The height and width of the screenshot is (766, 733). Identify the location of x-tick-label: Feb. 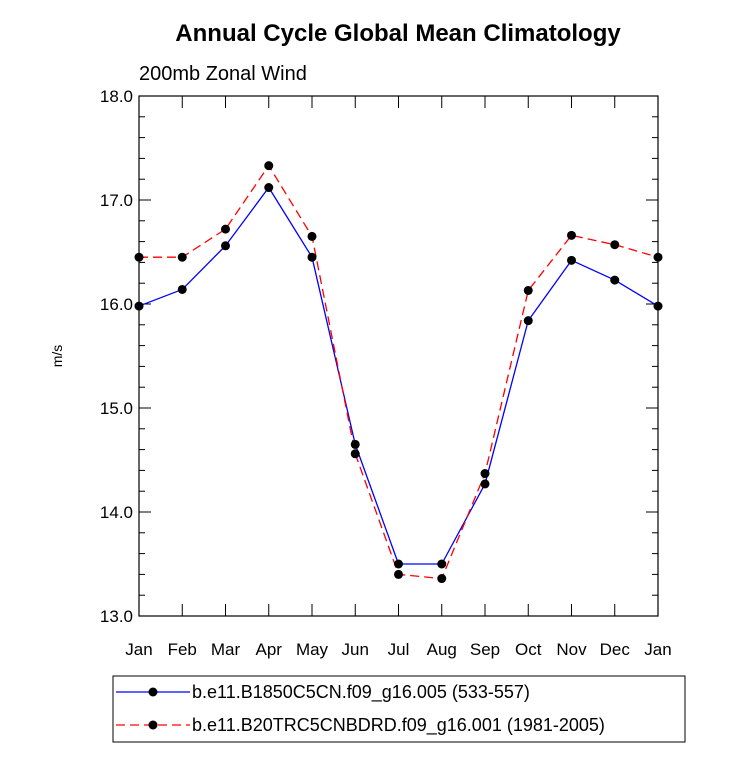
(182, 649).